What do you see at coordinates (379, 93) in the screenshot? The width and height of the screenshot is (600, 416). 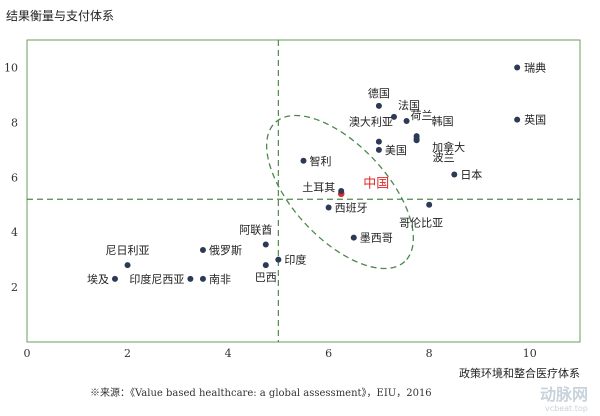 I see `point-label: 德国` at bounding box center [379, 93].